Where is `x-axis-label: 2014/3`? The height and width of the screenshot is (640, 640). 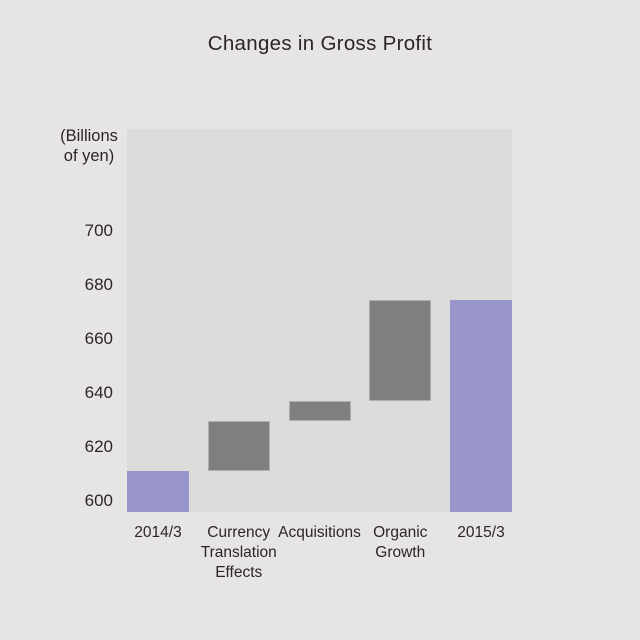 x-axis-label: 2014/3 is located at coordinates (158, 532).